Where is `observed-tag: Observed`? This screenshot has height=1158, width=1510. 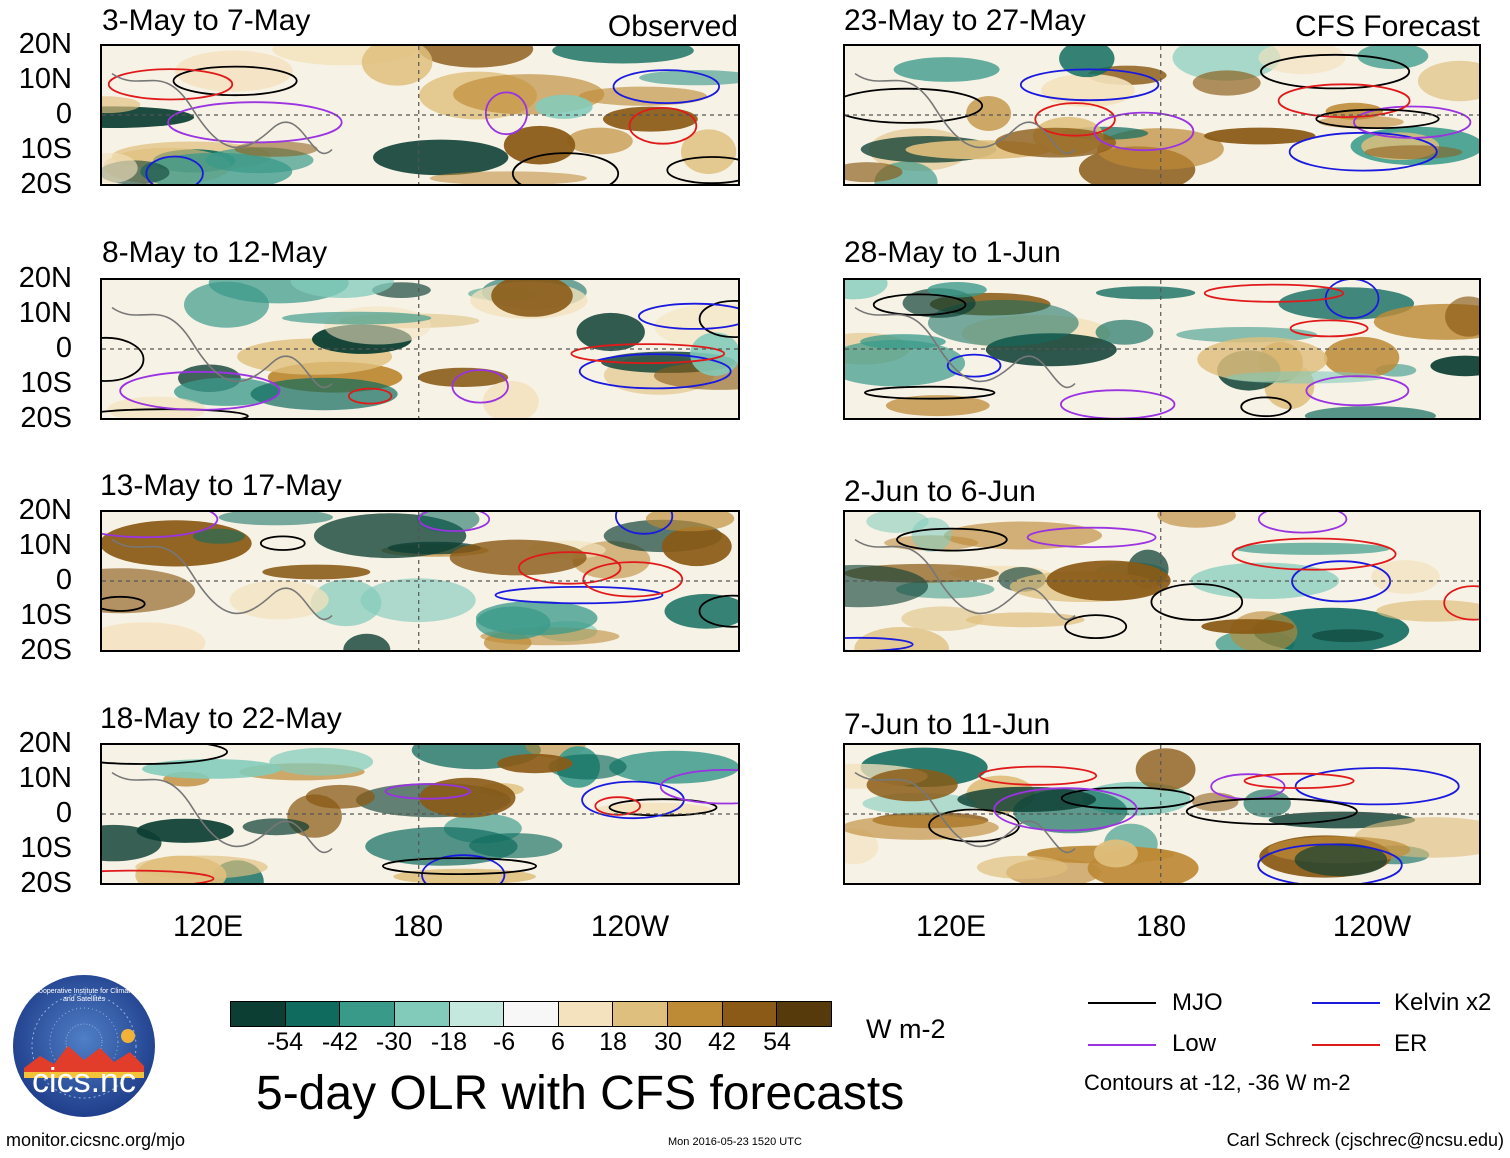 observed-tag: Observed is located at coordinates (672, 26).